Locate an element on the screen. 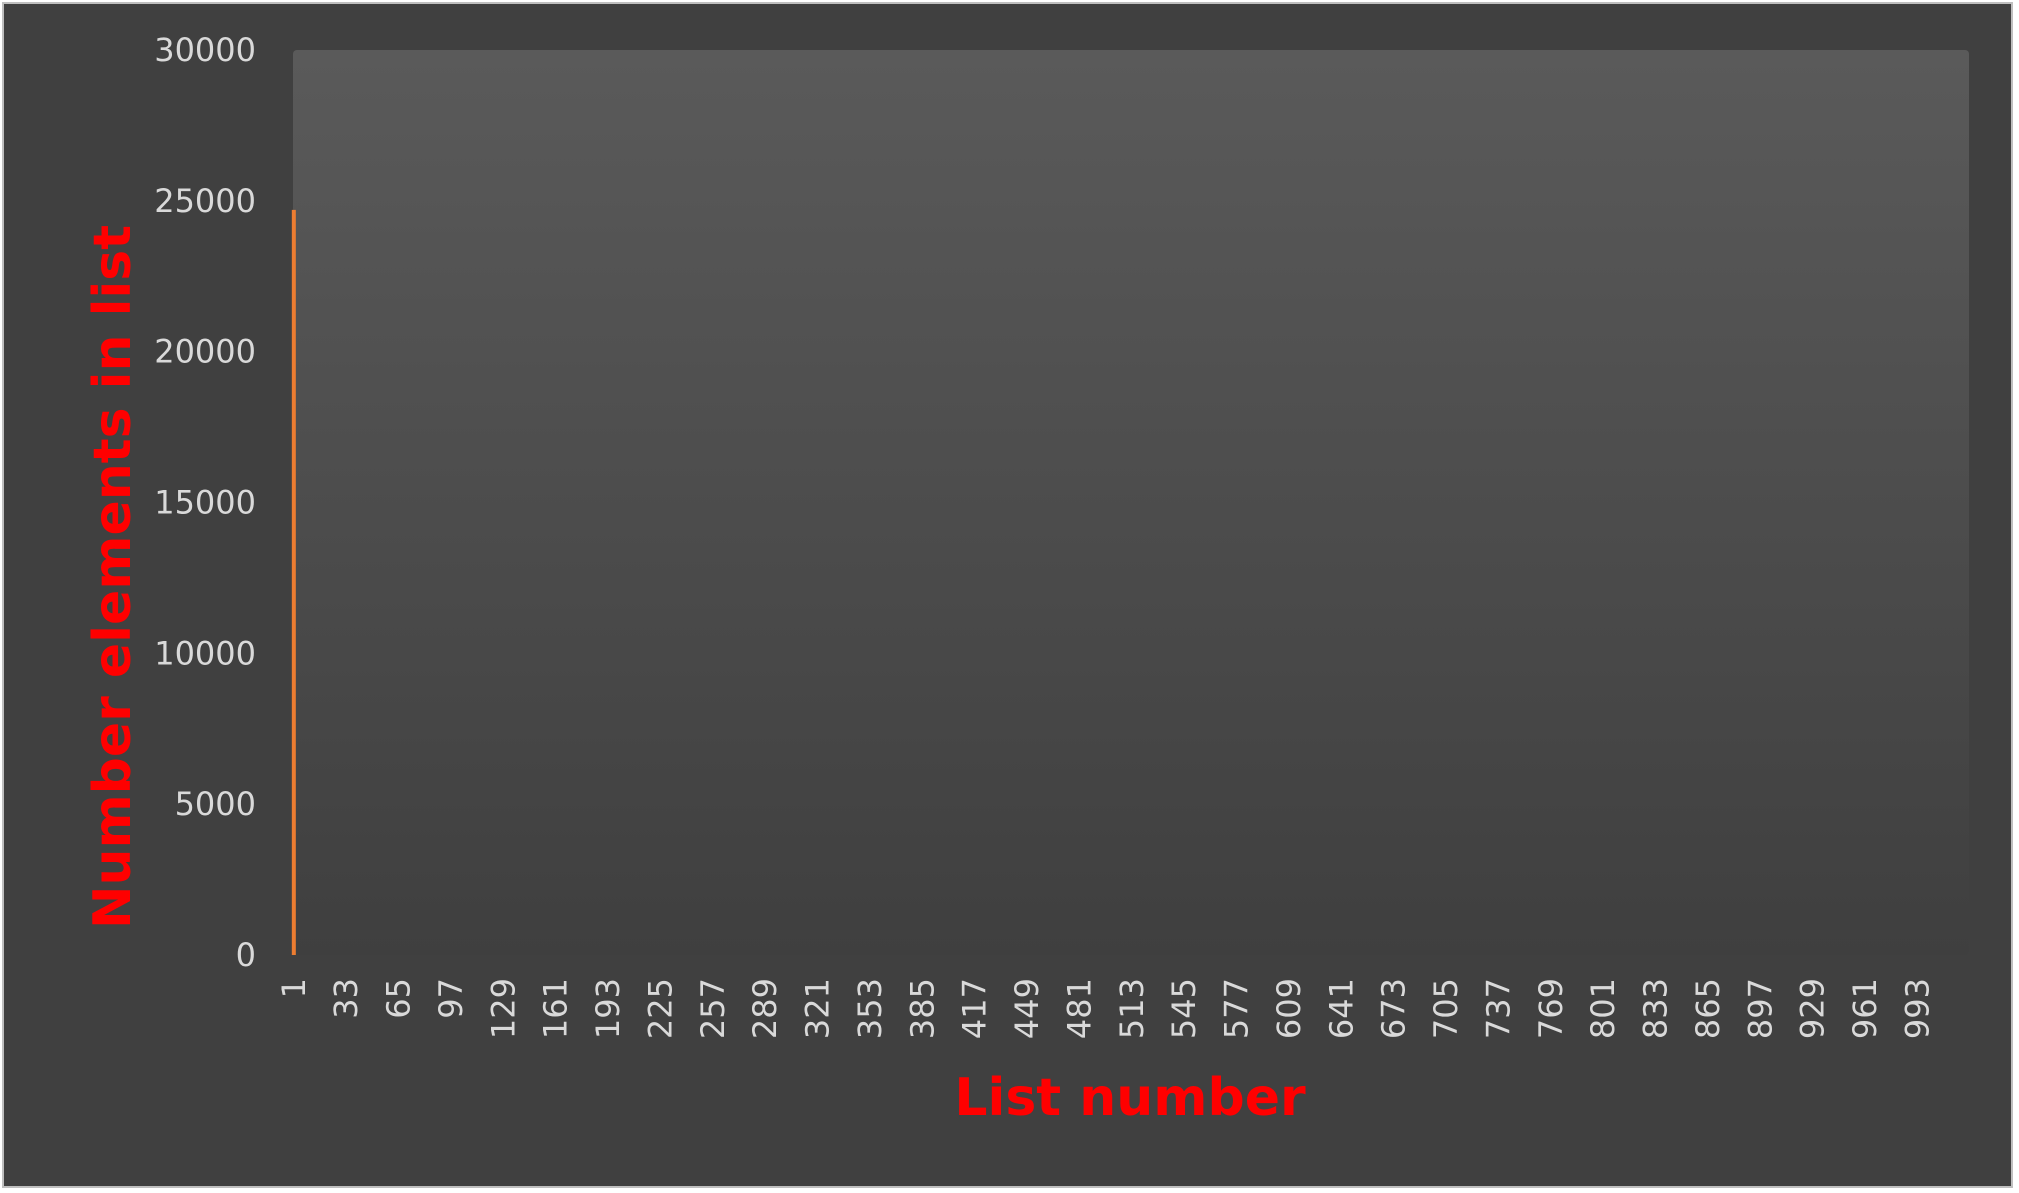 This screenshot has height=1193, width=2019. x-tick-label: 641 is located at coordinates (1341, 1008).